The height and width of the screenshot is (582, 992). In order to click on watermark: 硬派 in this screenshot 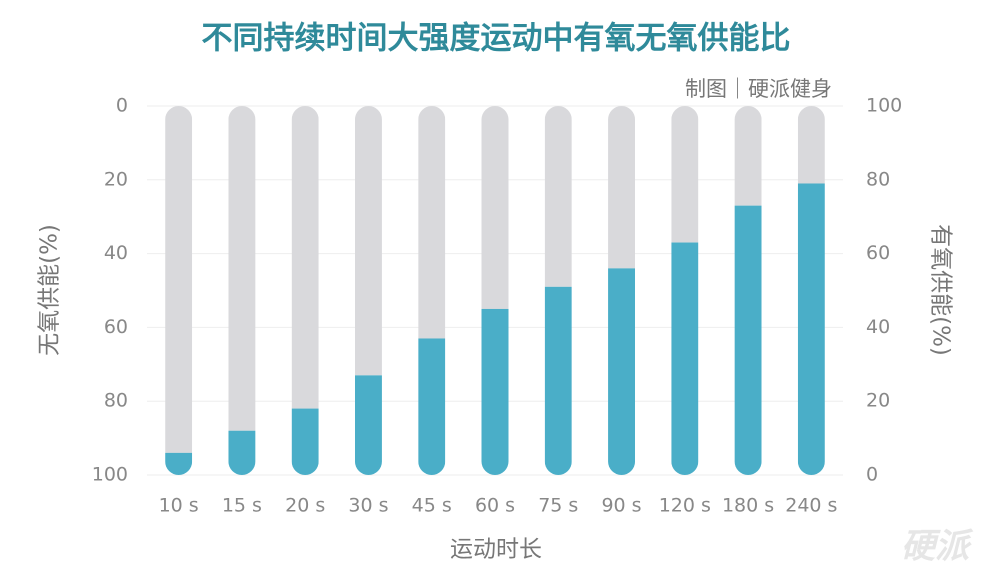, I will do `click(937, 547)`.